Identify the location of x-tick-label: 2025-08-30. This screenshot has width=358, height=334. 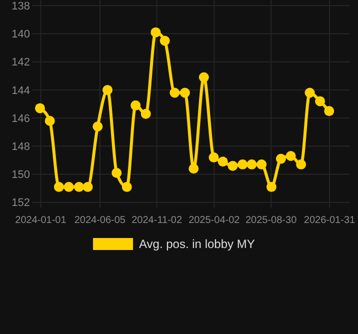
(271, 220).